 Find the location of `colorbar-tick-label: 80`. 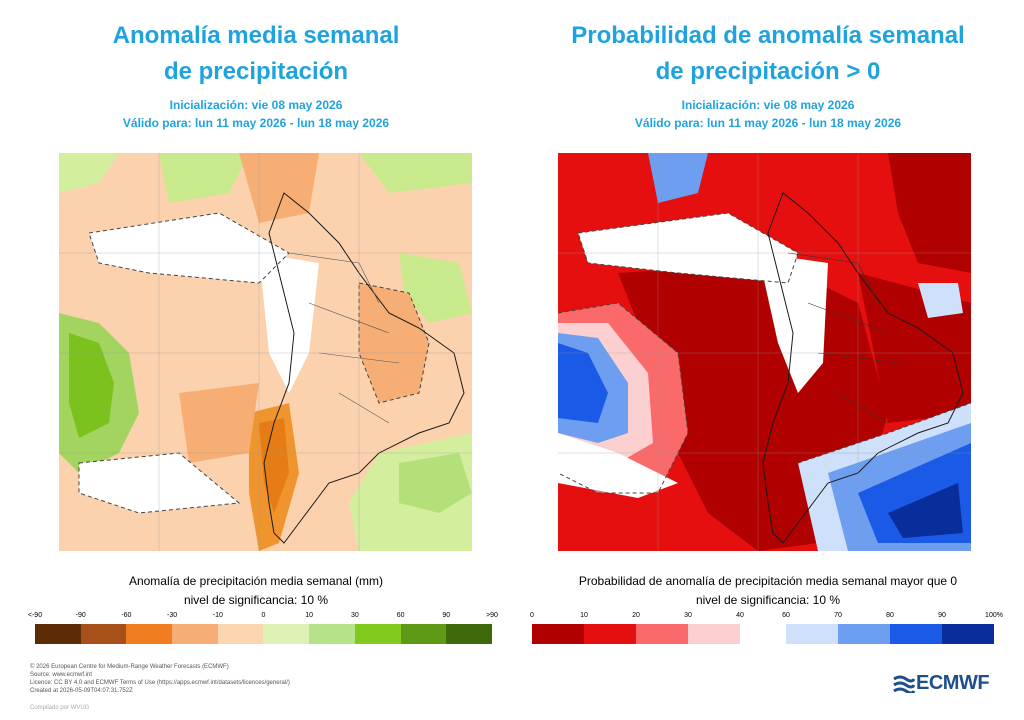

colorbar-tick-label: 80 is located at coordinates (890, 615).